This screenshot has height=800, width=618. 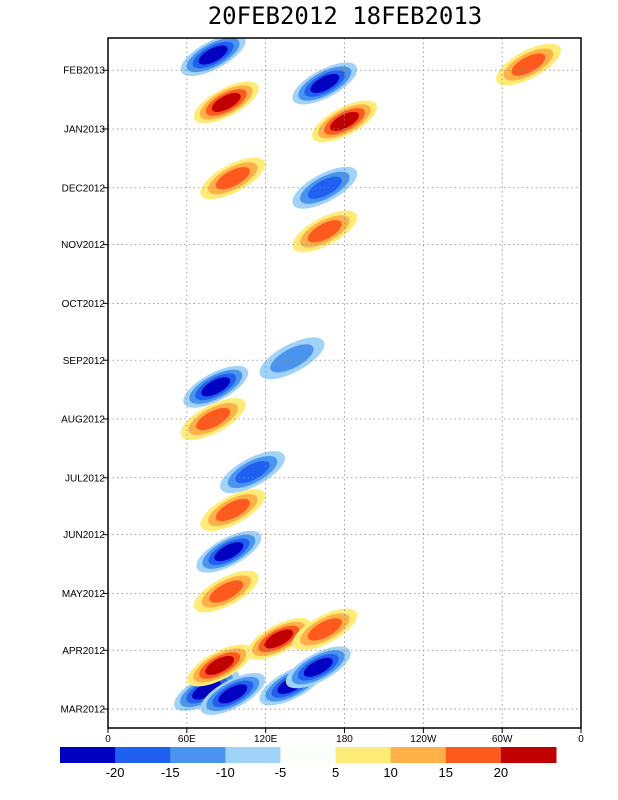 What do you see at coordinates (501, 772) in the screenshot?
I see `colorbar-label: 20` at bounding box center [501, 772].